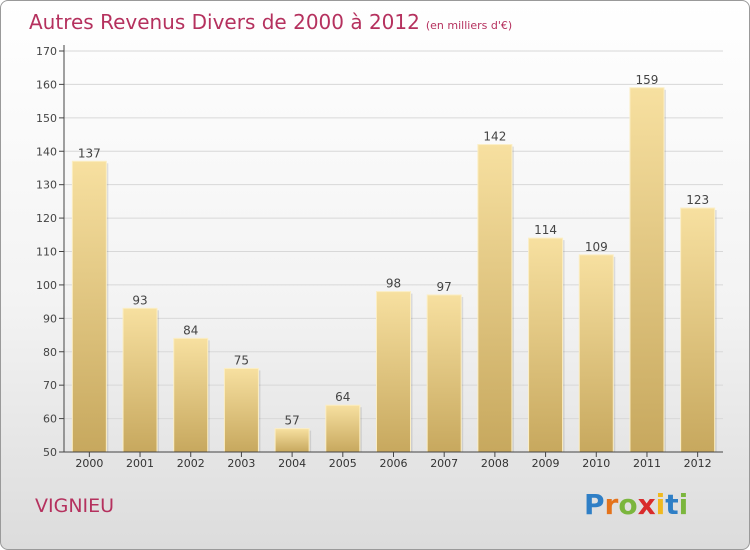 This screenshot has width=750, height=550. Describe the element at coordinates (292, 463) in the screenshot. I see `x-tick-label: 2004` at that location.